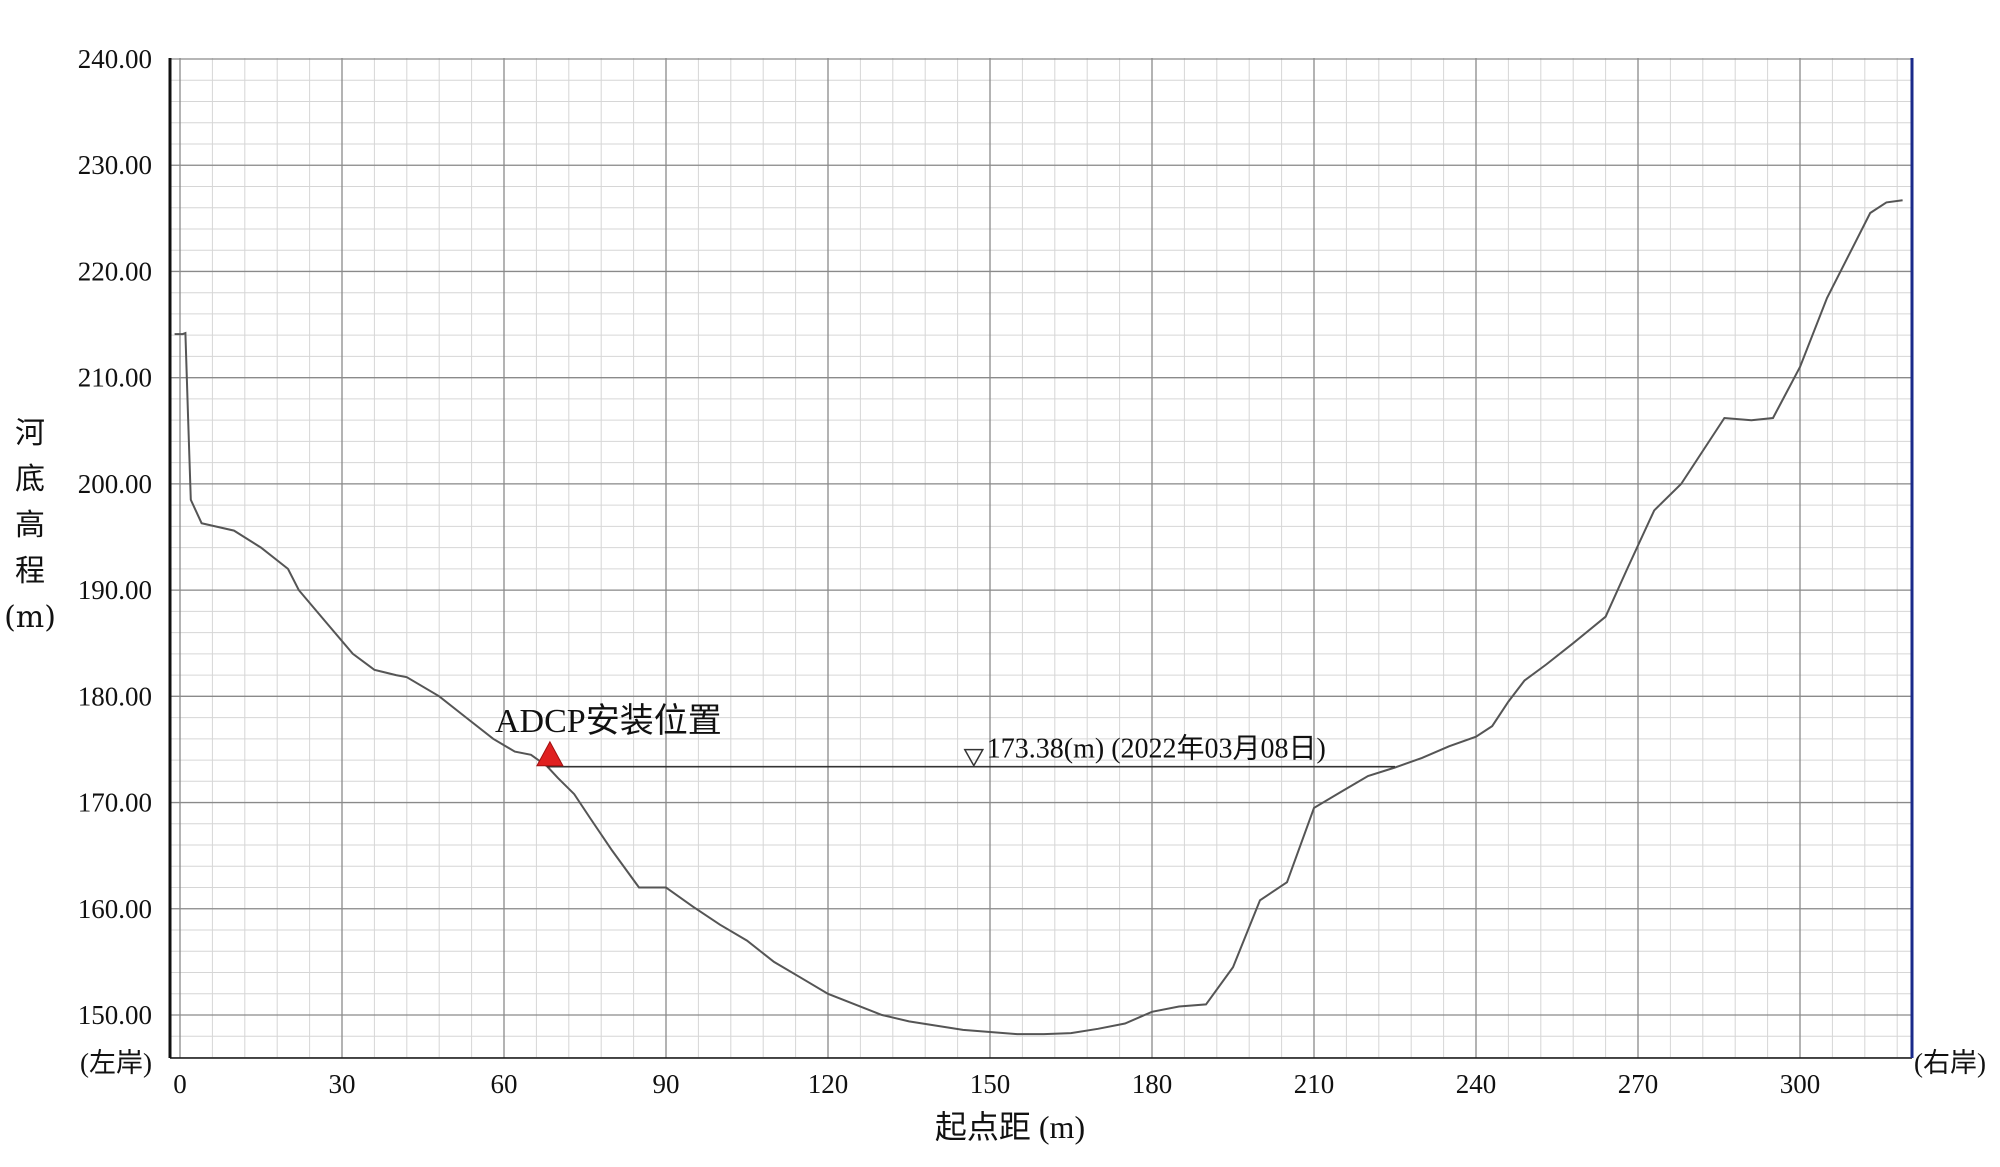 Image resolution: width=2000 pixels, height=1167 pixels. I want to click on y-tick-label: 160.00, so click(115, 909).